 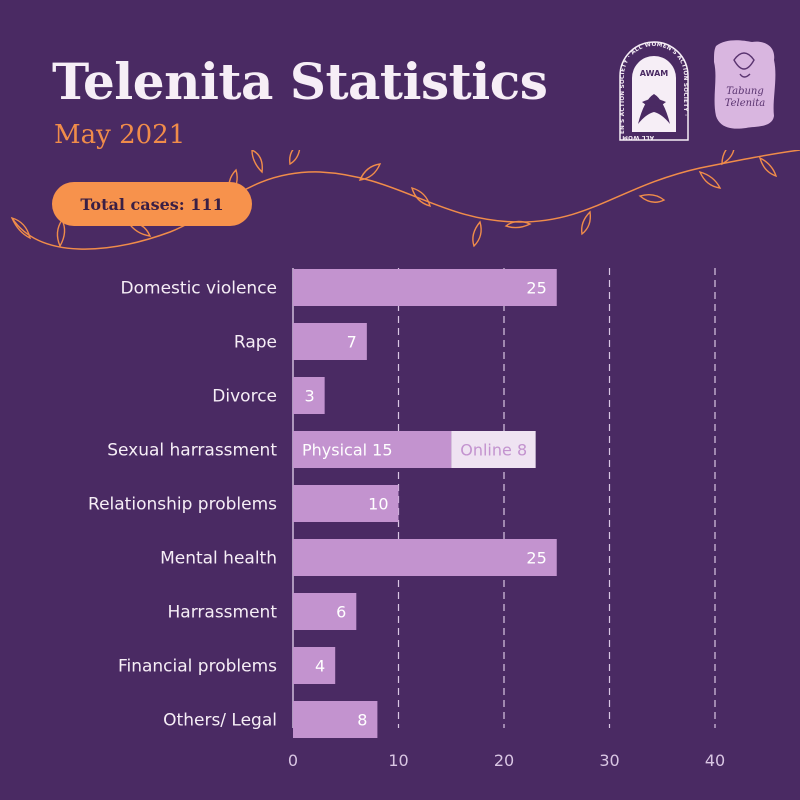 I want to click on total-cases-badge: Total cases: 111, so click(x=152, y=204).